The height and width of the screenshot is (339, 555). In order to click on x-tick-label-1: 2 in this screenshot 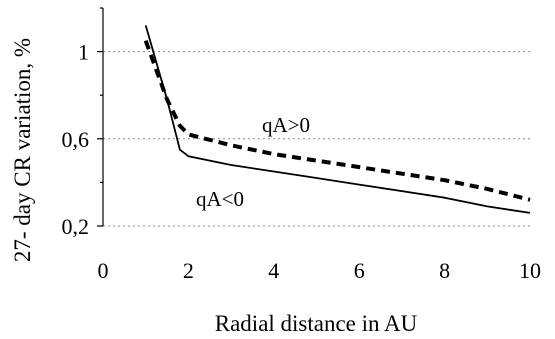, I will do `click(188, 270)`.